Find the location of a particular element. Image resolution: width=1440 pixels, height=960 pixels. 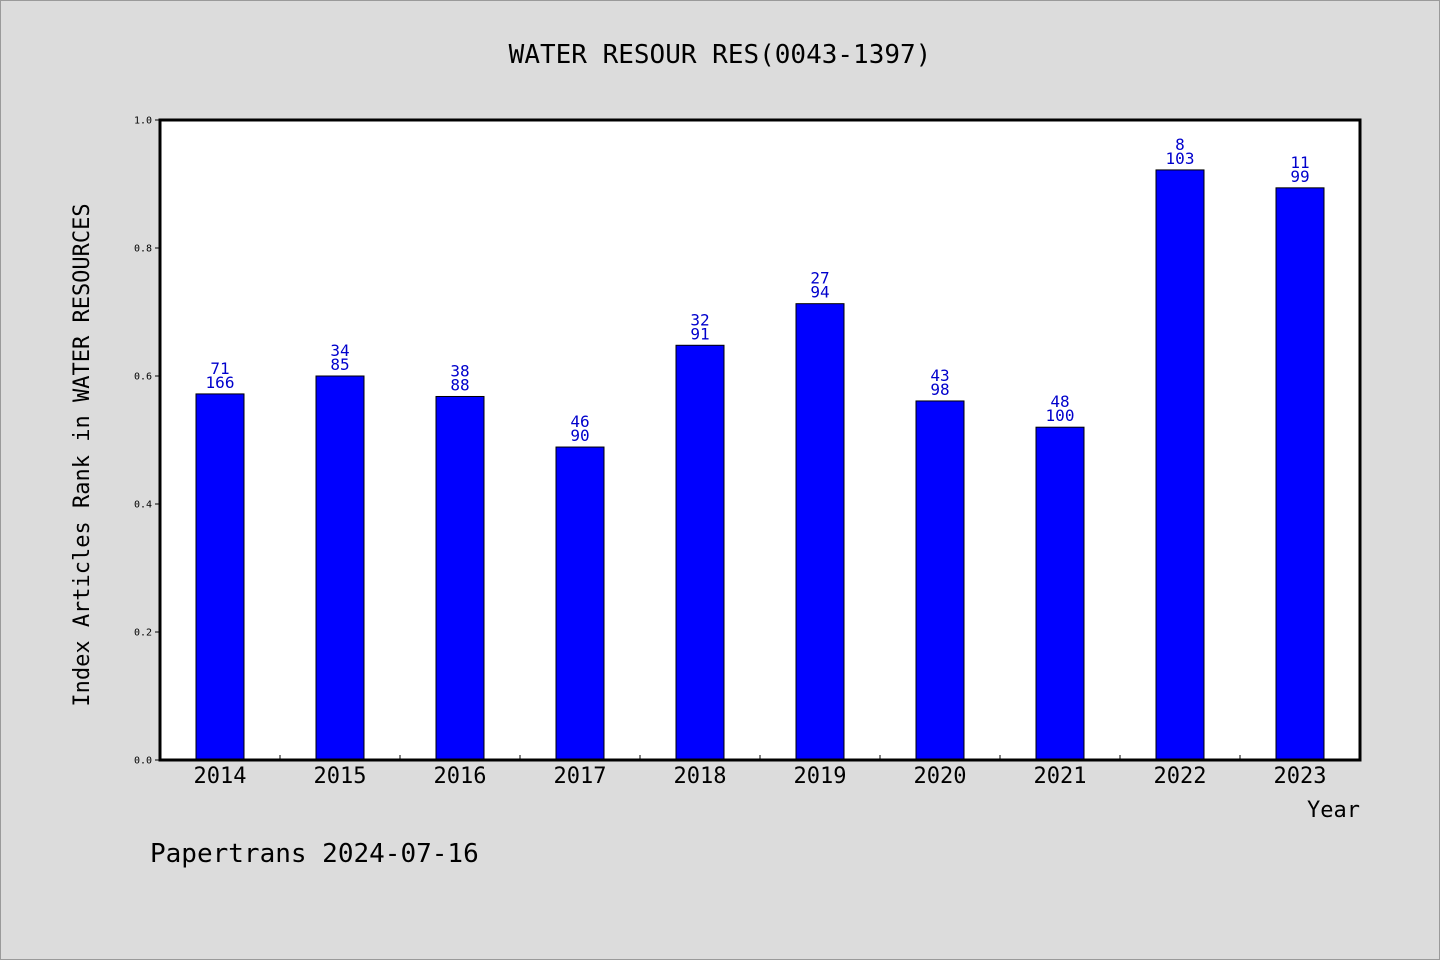

y-tick-label: 1.0 is located at coordinates (143, 121).